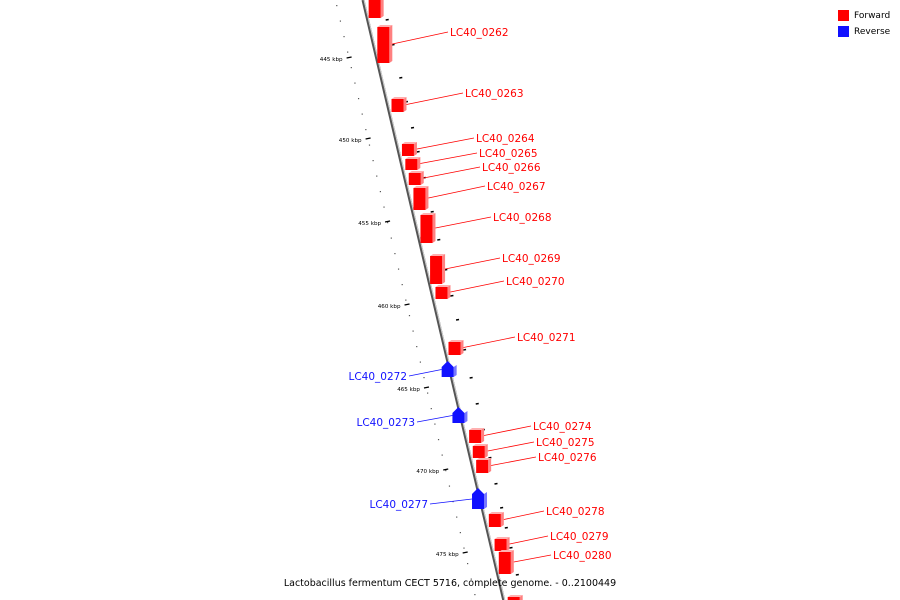 The width and height of the screenshot is (900, 600). Describe the element at coordinates (567, 458) in the screenshot. I see `gene-label: LC40_0276` at that location.